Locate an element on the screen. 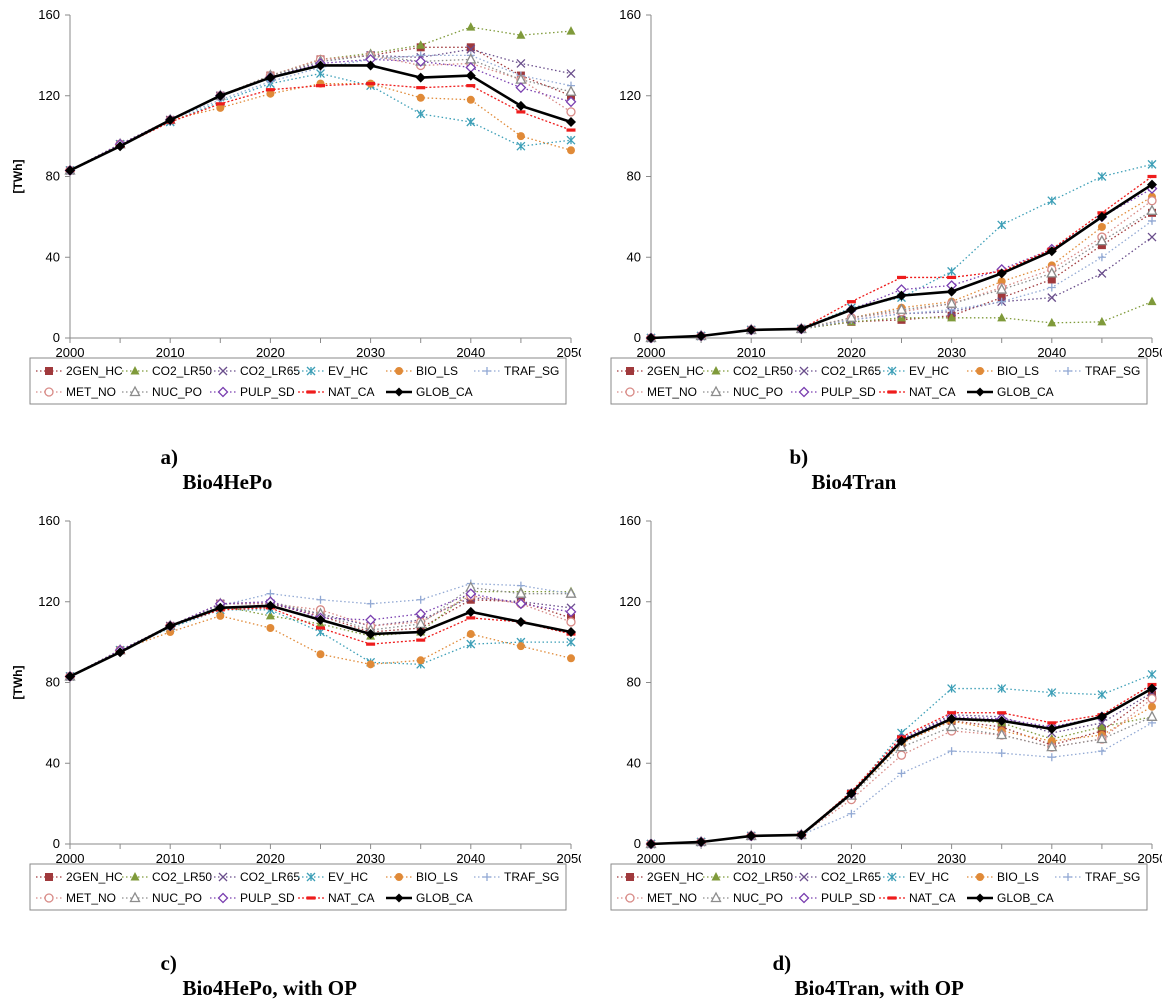 This screenshot has width=1162, height=1001. legend-marker-co2-lr50 is located at coordinates (716, 876).